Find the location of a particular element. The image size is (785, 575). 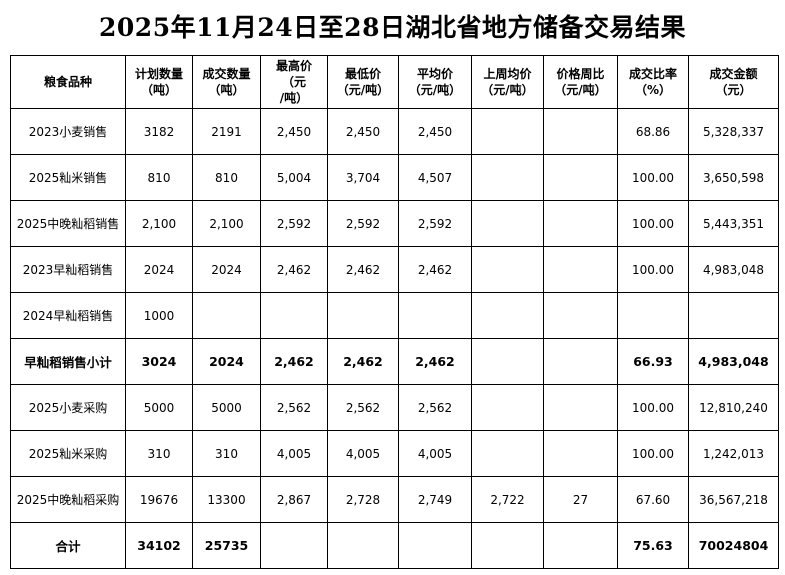

column-header: 最低价 （元/吨） is located at coordinates (363, 82).